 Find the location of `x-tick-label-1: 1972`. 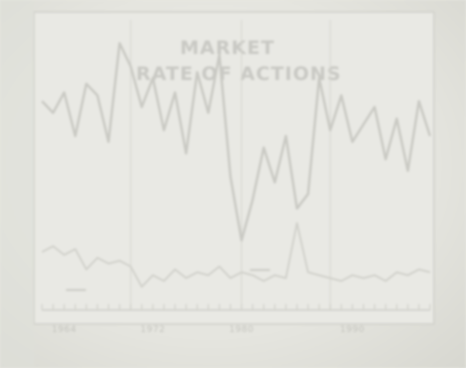

x-tick-label-1: 1972 is located at coordinates (152, 330).